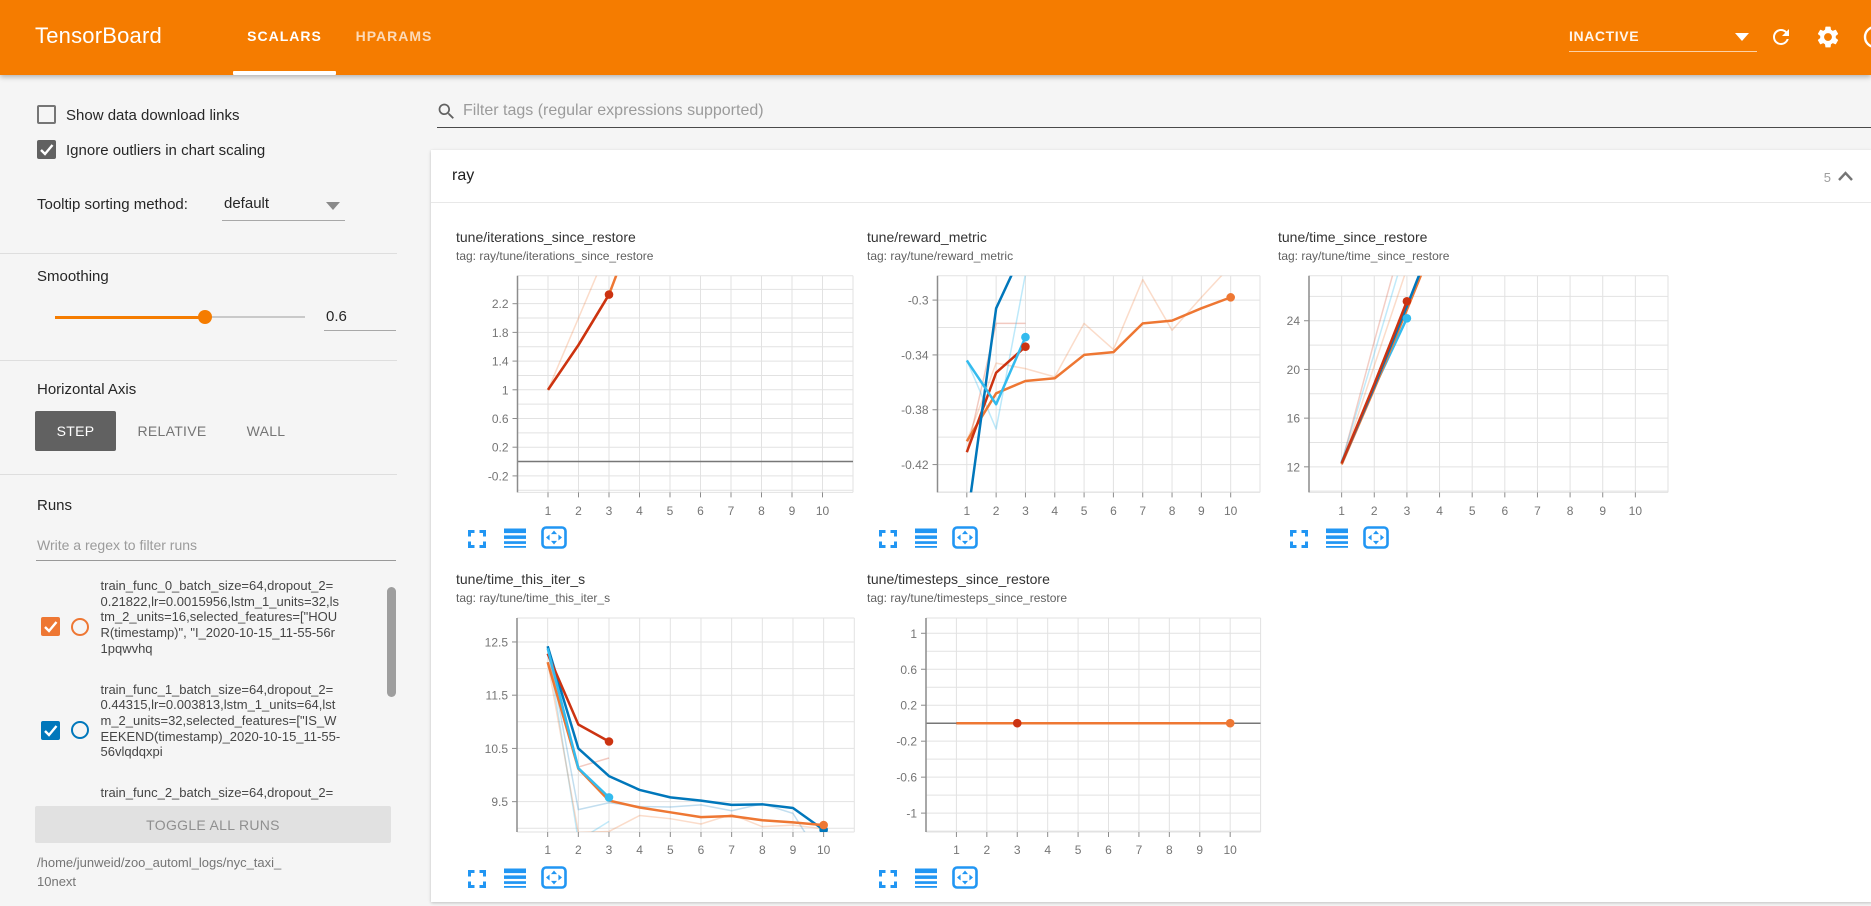 The image size is (1871, 906). I want to click on svg-text: 0.2, so click(500, 448).